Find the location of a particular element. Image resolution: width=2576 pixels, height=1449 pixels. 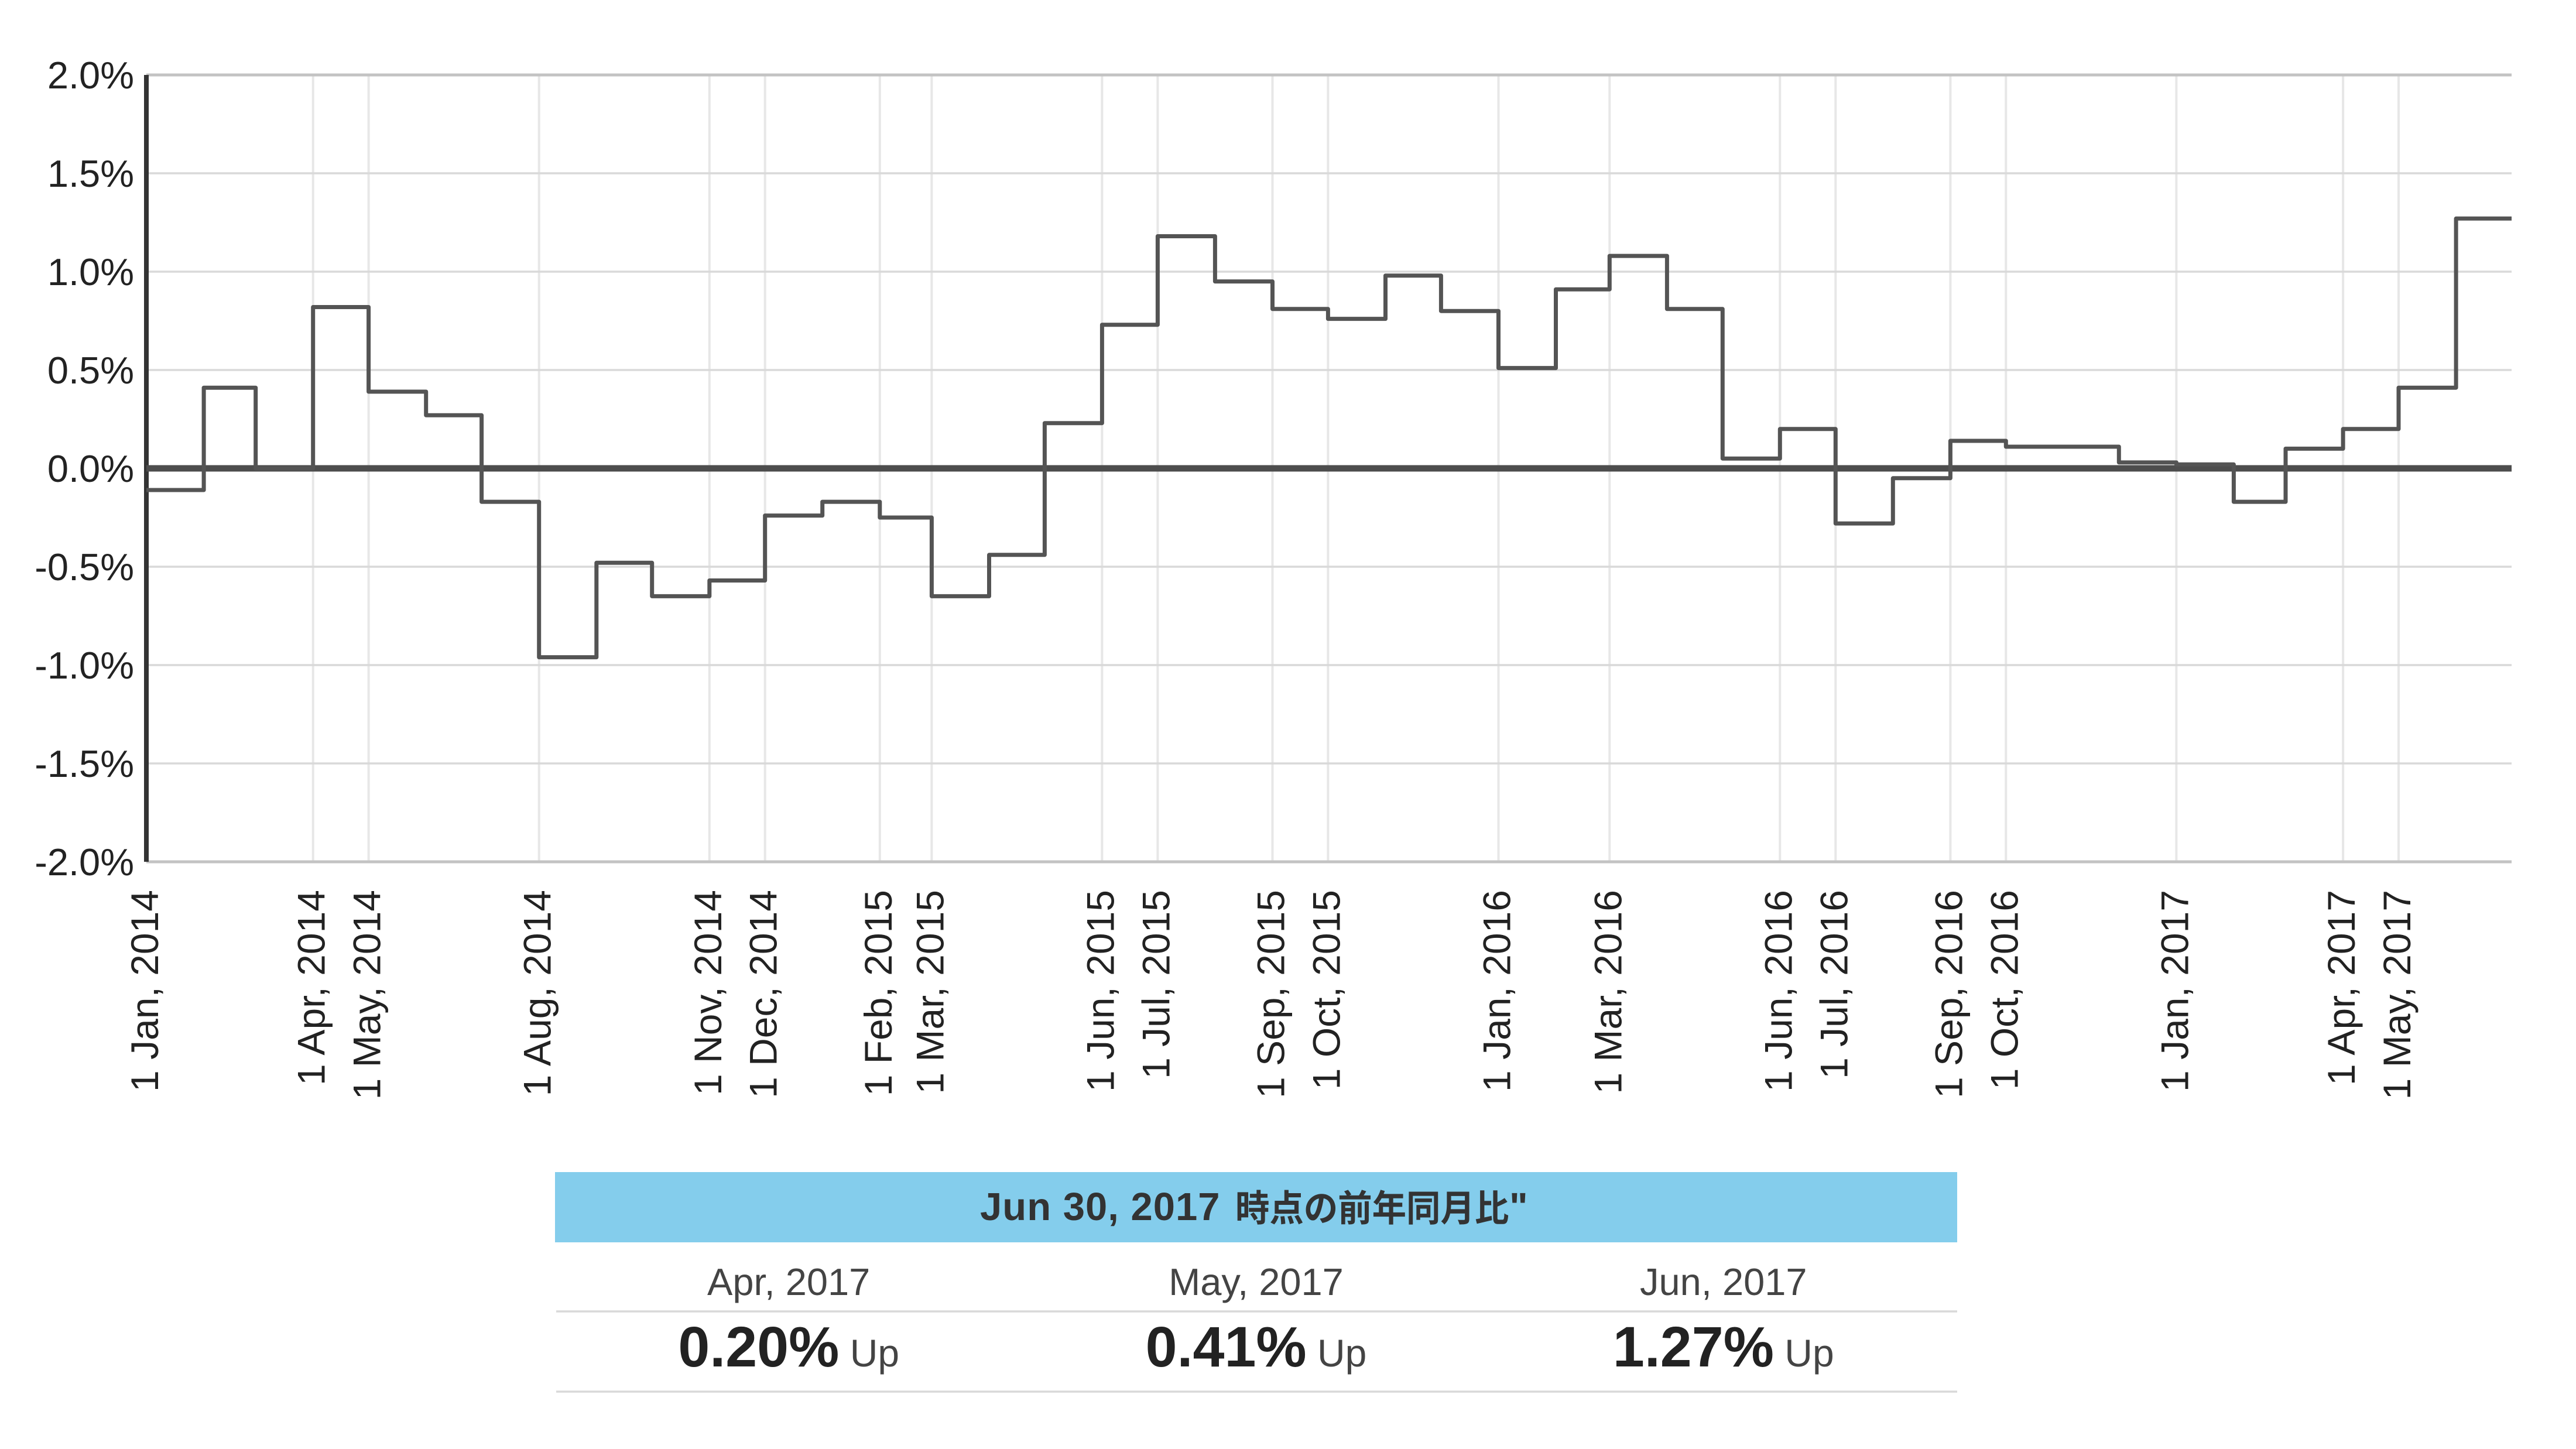

svg-text: 1 Jul, 2015 is located at coordinates (1155, 984).